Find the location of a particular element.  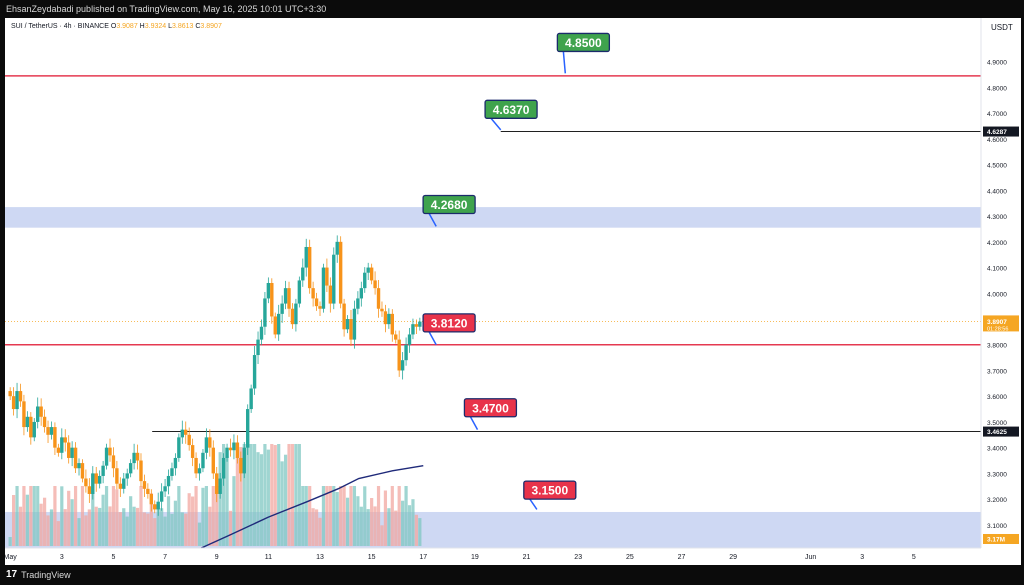

price-axis is located at coordinates (1001, 291).